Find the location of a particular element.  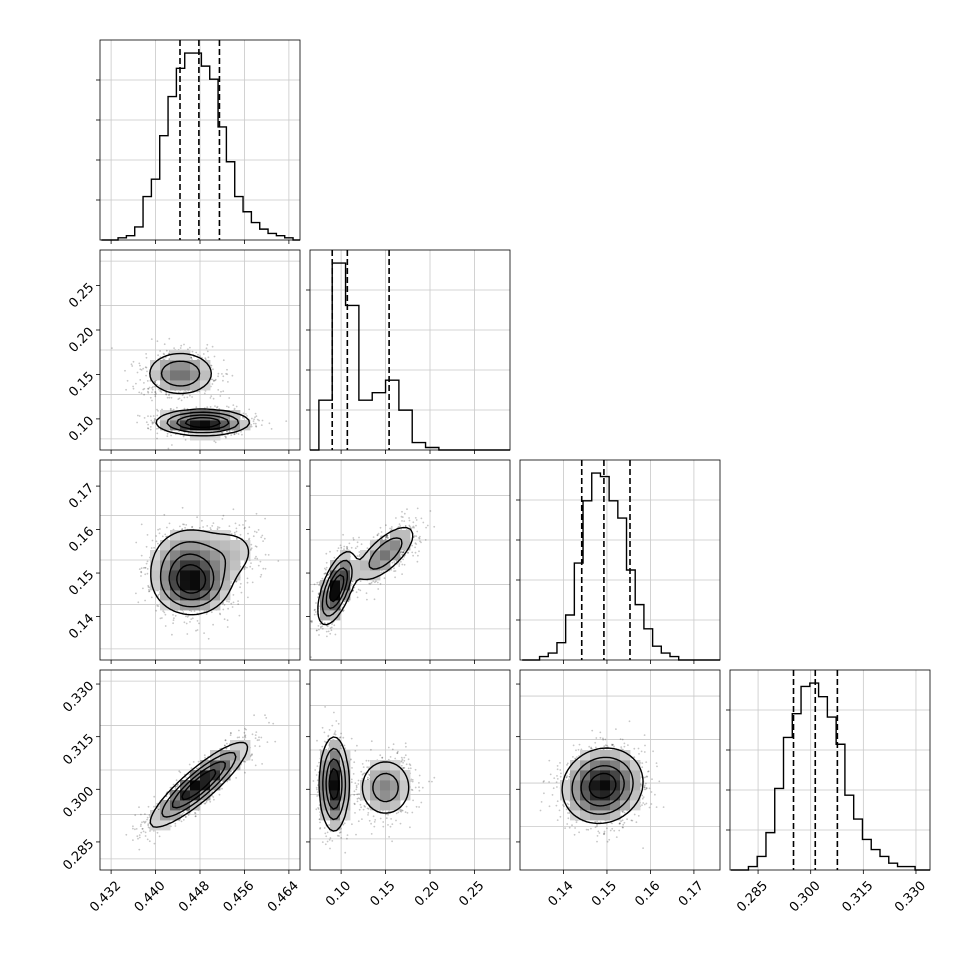

x-tick-label: 0.330 is located at coordinates (910, 896).